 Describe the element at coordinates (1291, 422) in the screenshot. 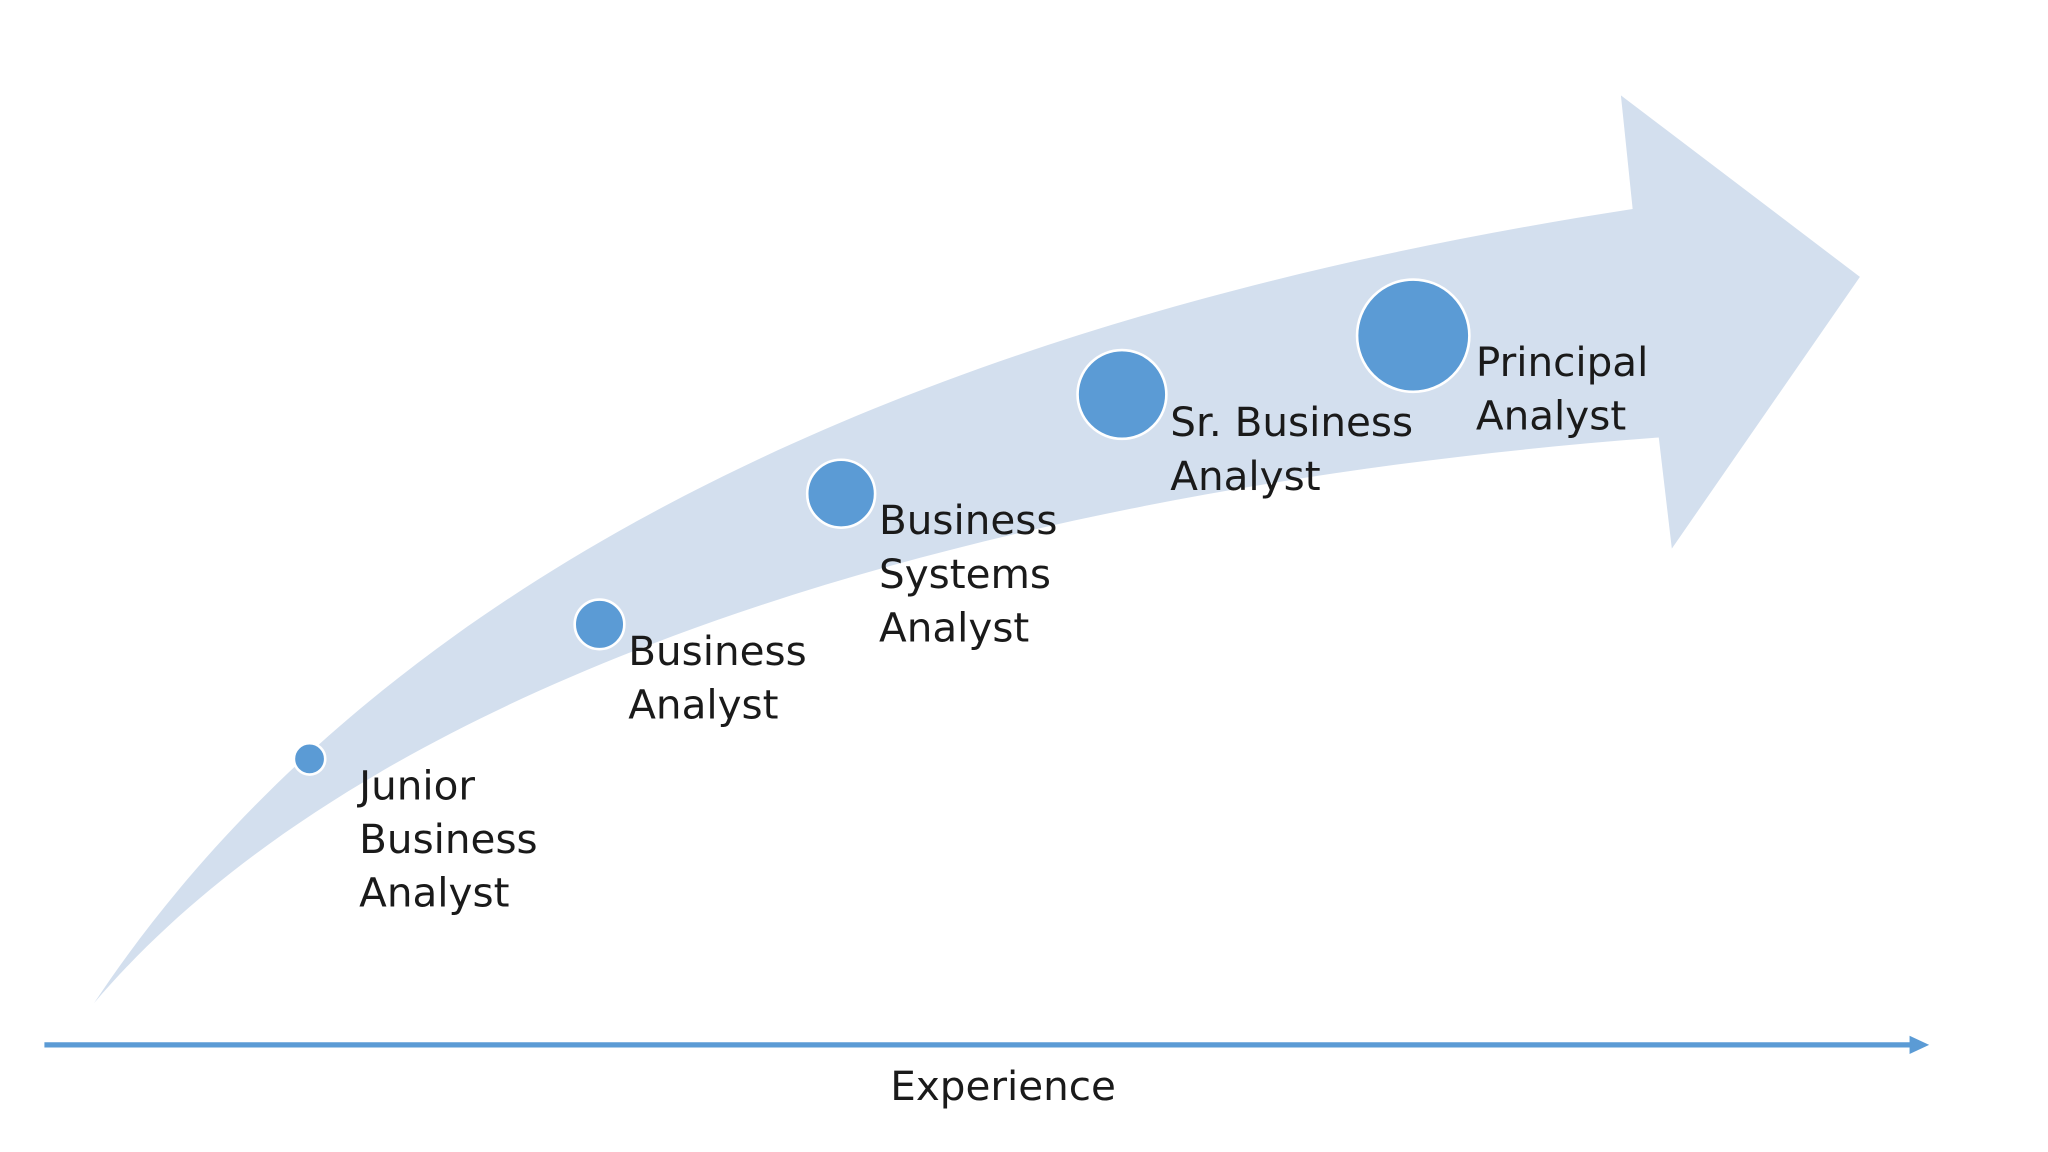

I see `node-label: Sr. Business` at that location.